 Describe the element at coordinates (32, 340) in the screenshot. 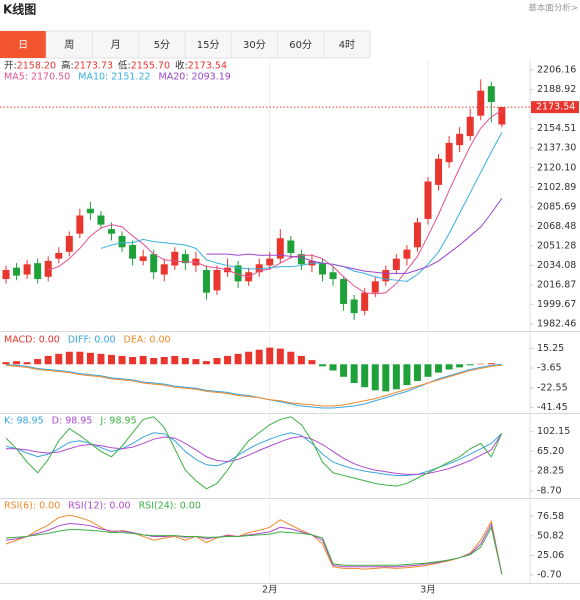

I see `legend-entry: MACD: 0.00` at that location.